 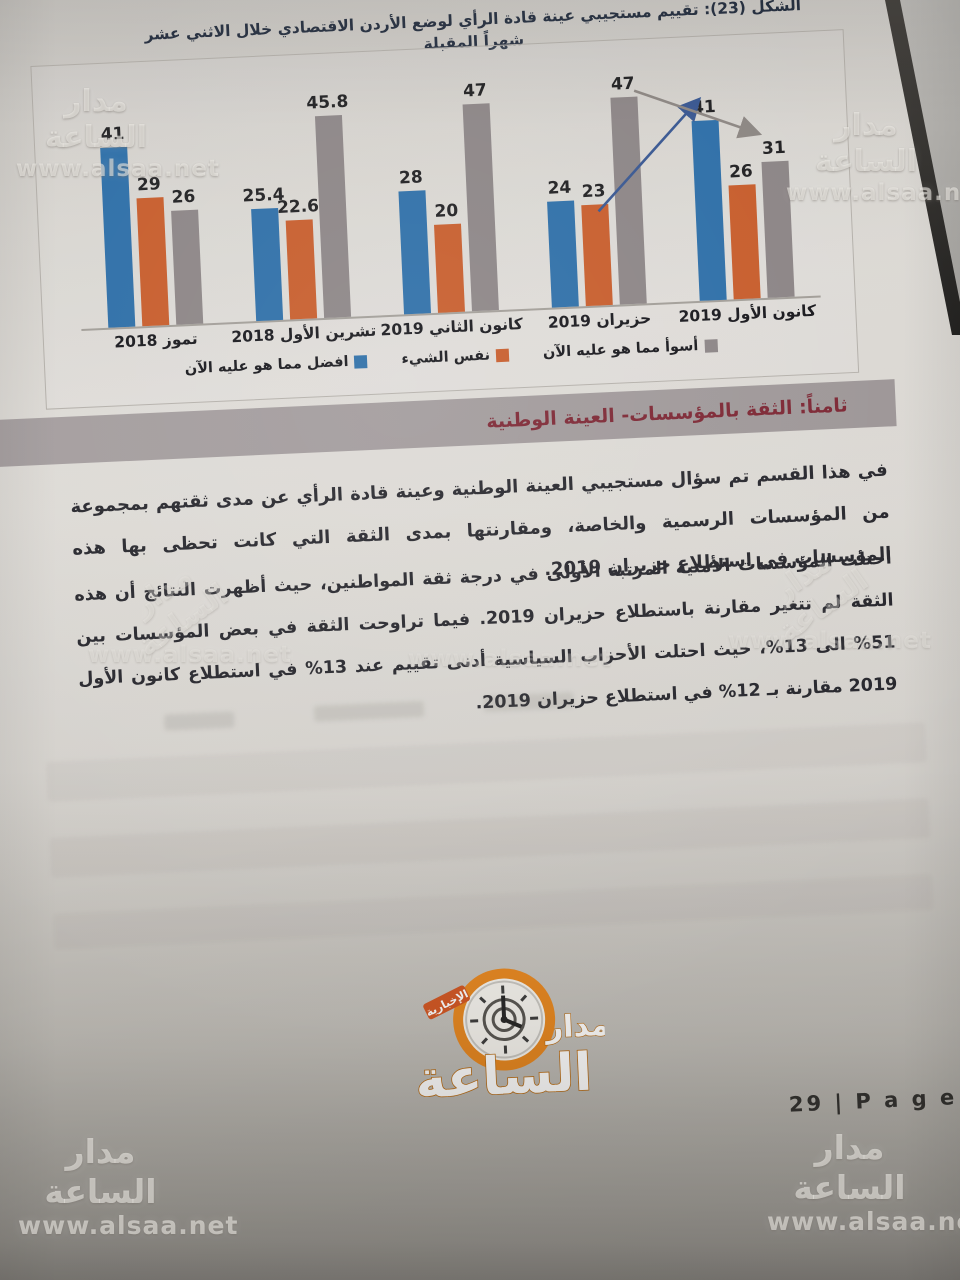 I want to click on bar-value-label: 31, so click(x=774, y=148).